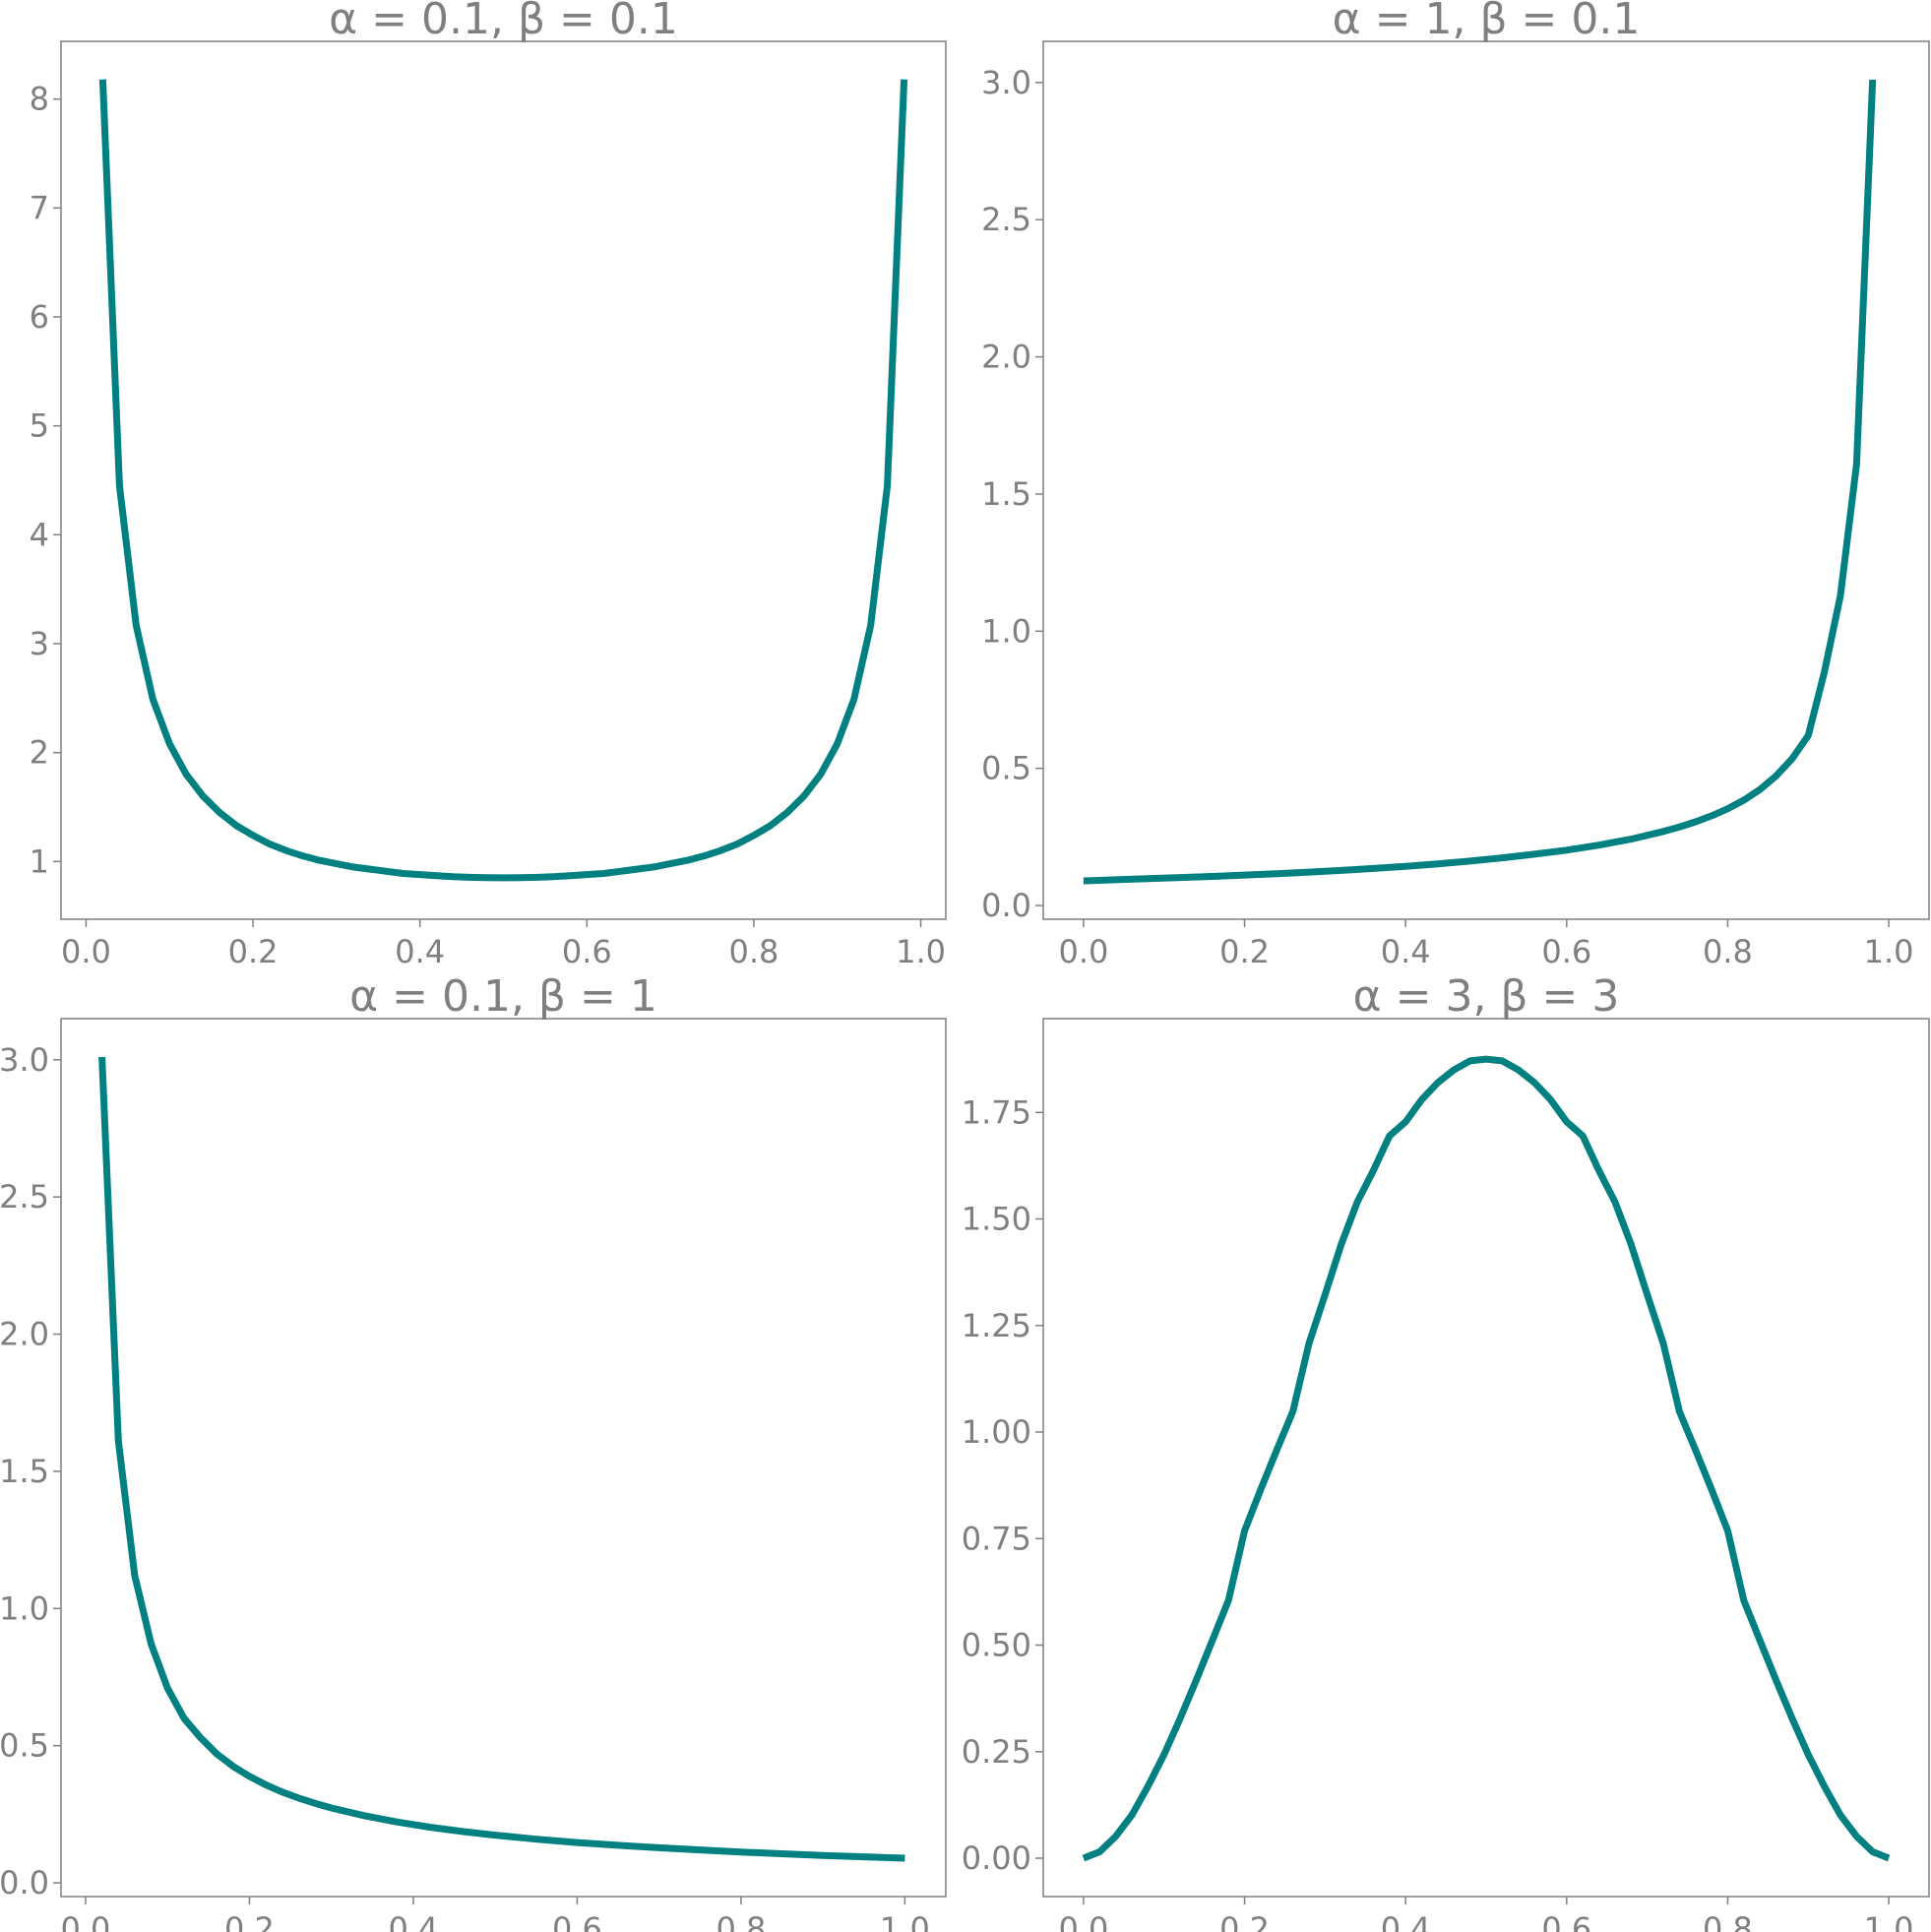  Describe the element at coordinates (996, 1752) in the screenshot. I see `y-tick-label: 0.25` at that location.